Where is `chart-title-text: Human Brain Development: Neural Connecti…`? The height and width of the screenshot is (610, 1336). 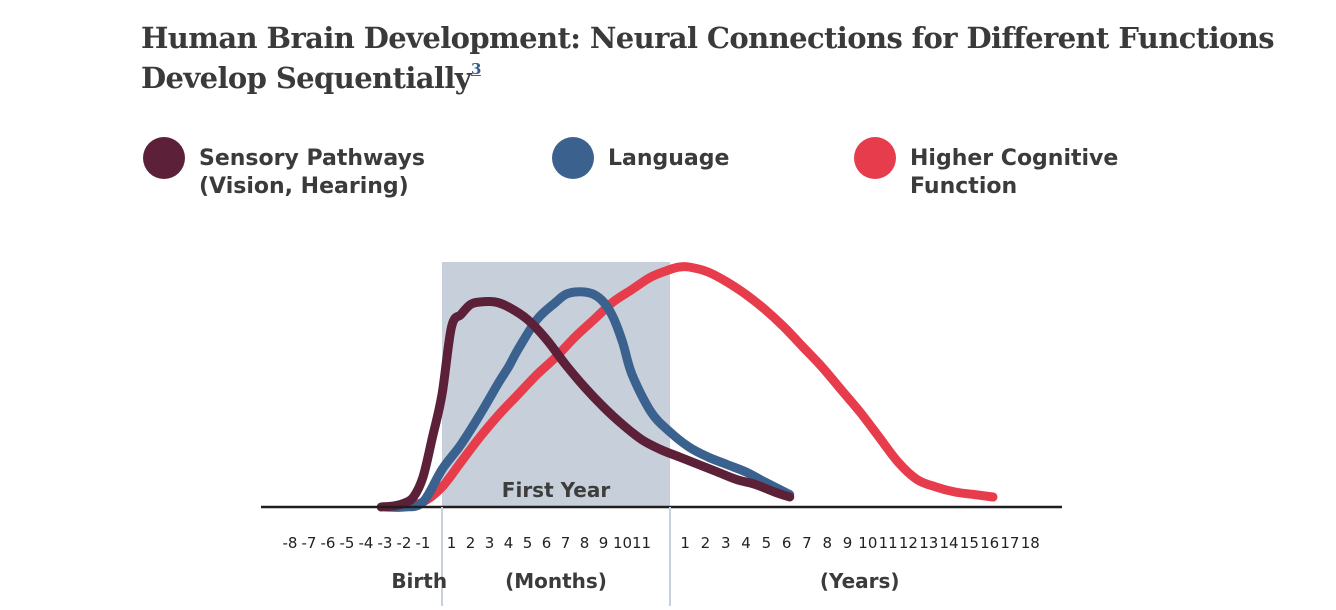
chart-title-text: Human Brain Development: Neural Connecti… is located at coordinates (708, 58).